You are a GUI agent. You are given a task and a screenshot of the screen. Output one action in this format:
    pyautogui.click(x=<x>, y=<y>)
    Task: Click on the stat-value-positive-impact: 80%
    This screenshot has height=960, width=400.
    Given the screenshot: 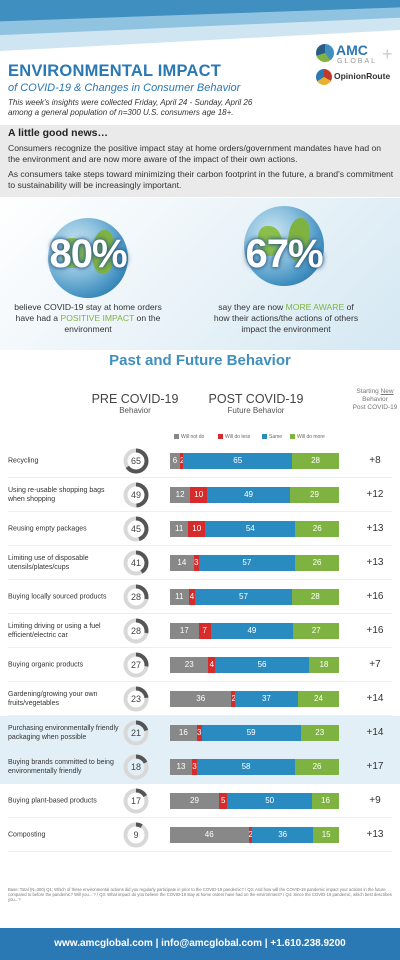 What is the action you would take?
    pyautogui.click(x=88, y=254)
    